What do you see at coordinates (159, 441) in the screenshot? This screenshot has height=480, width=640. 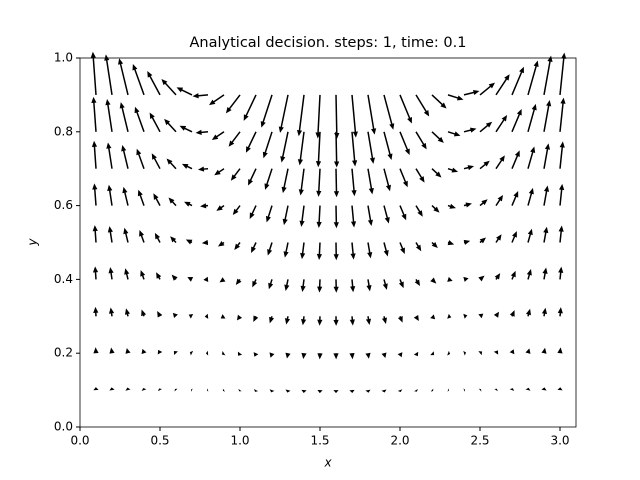 I see `x-tick-label: 0.5` at bounding box center [159, 441].